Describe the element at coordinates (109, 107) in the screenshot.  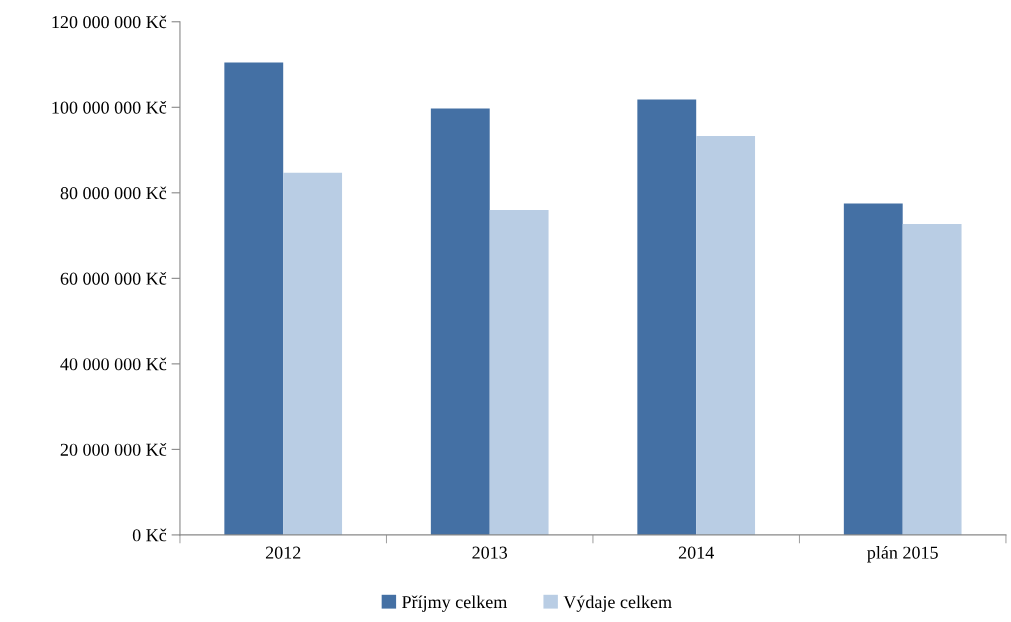
I see `y-tick-label: 100 000 000 Kč` at that location.